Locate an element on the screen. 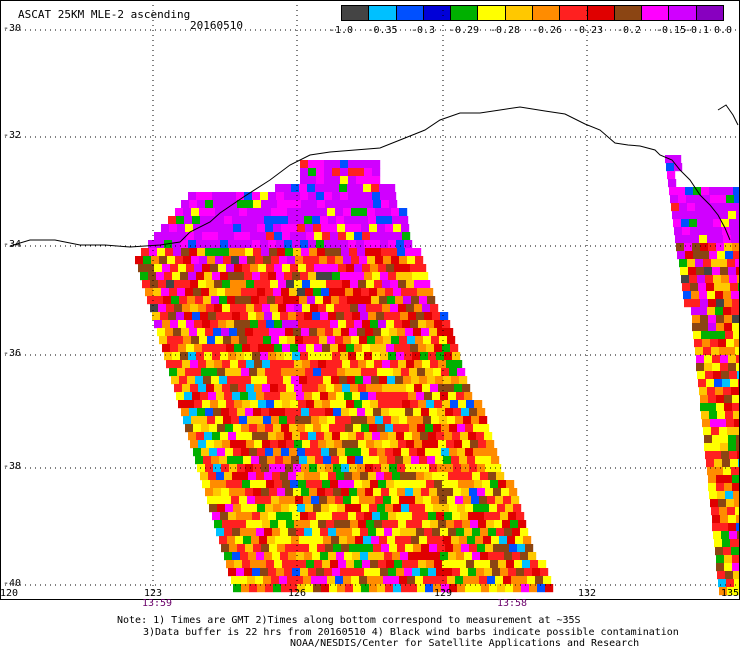  legend-swatch is located at coordinates (709, 13).